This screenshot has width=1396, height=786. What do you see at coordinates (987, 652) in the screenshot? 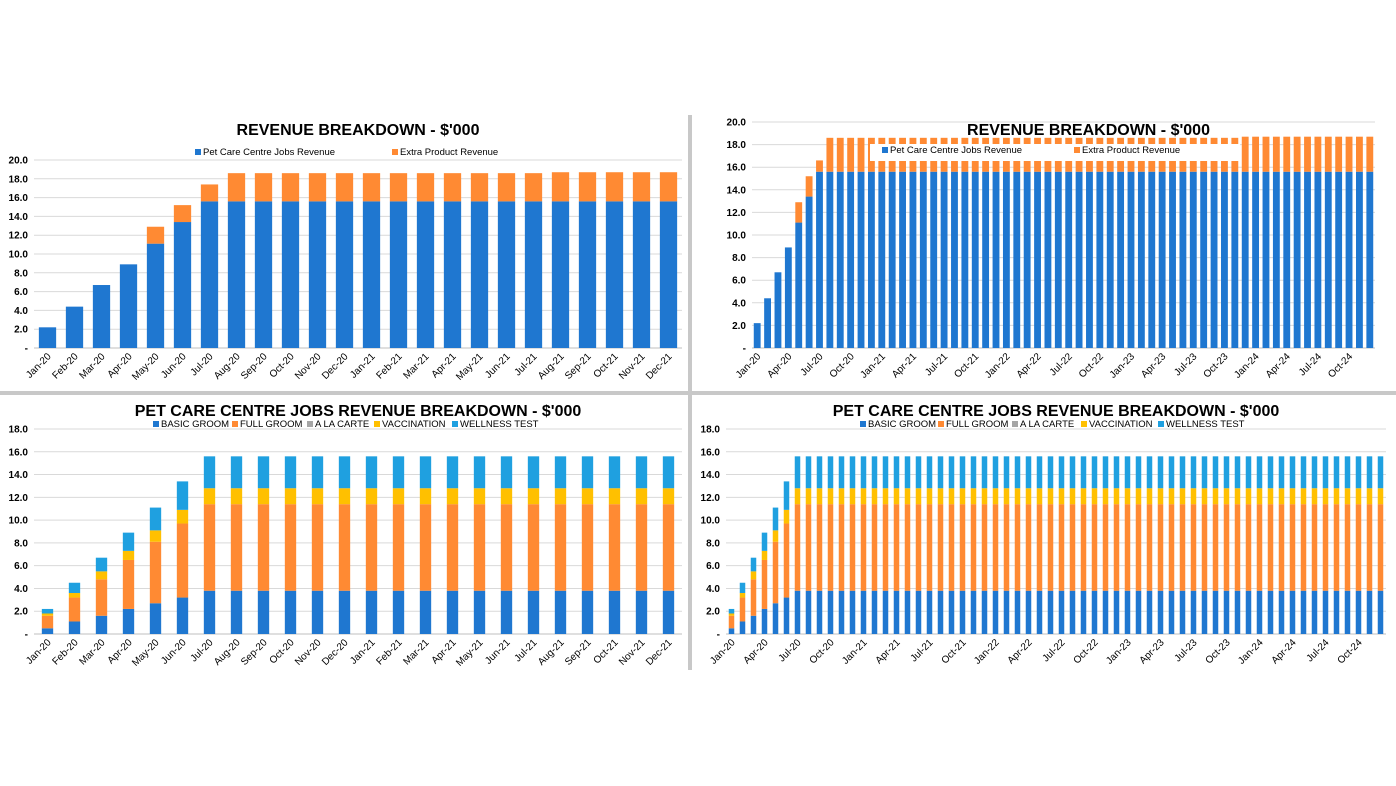
I see `x-tick-label: Jan-22` at bounding box center [987, 652].